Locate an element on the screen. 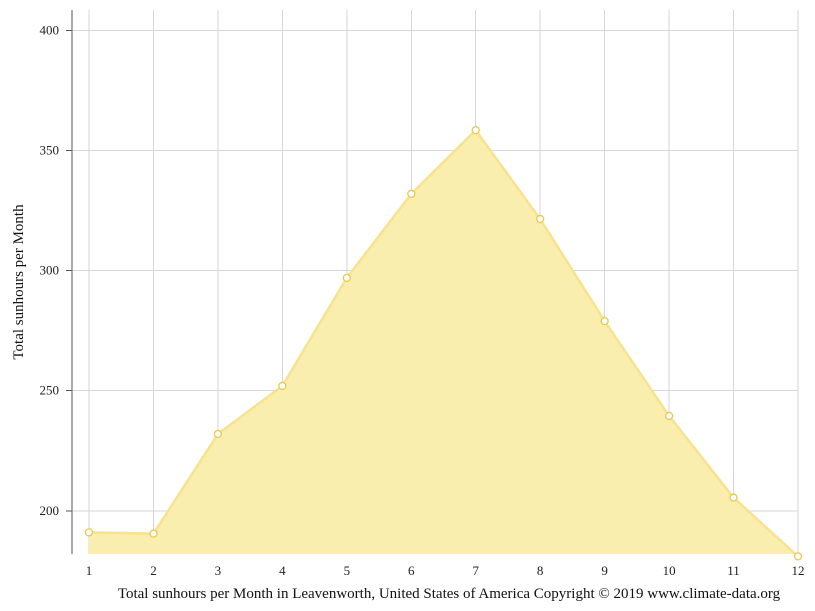 This screenshot has width=815, height=611. y-axis-ticks: 200 250 300 350 400 is located at coordinates (56, 270).